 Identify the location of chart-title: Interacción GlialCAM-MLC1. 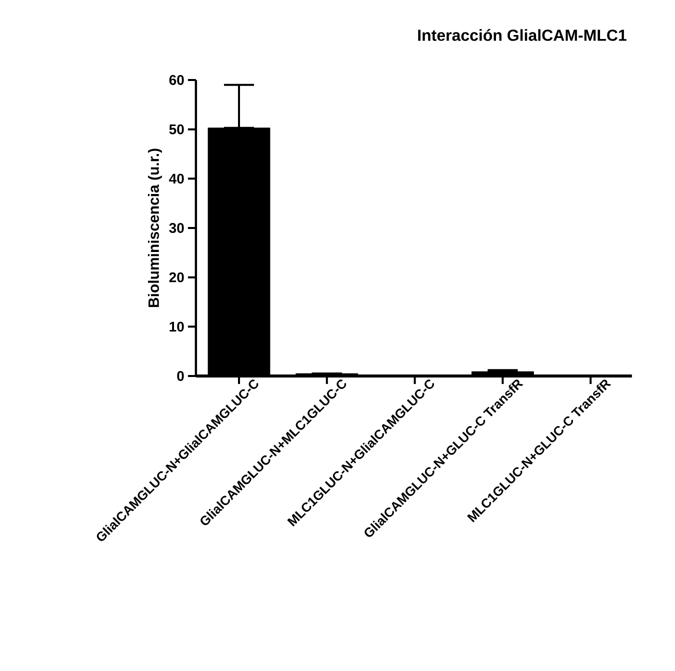
(522, 35).